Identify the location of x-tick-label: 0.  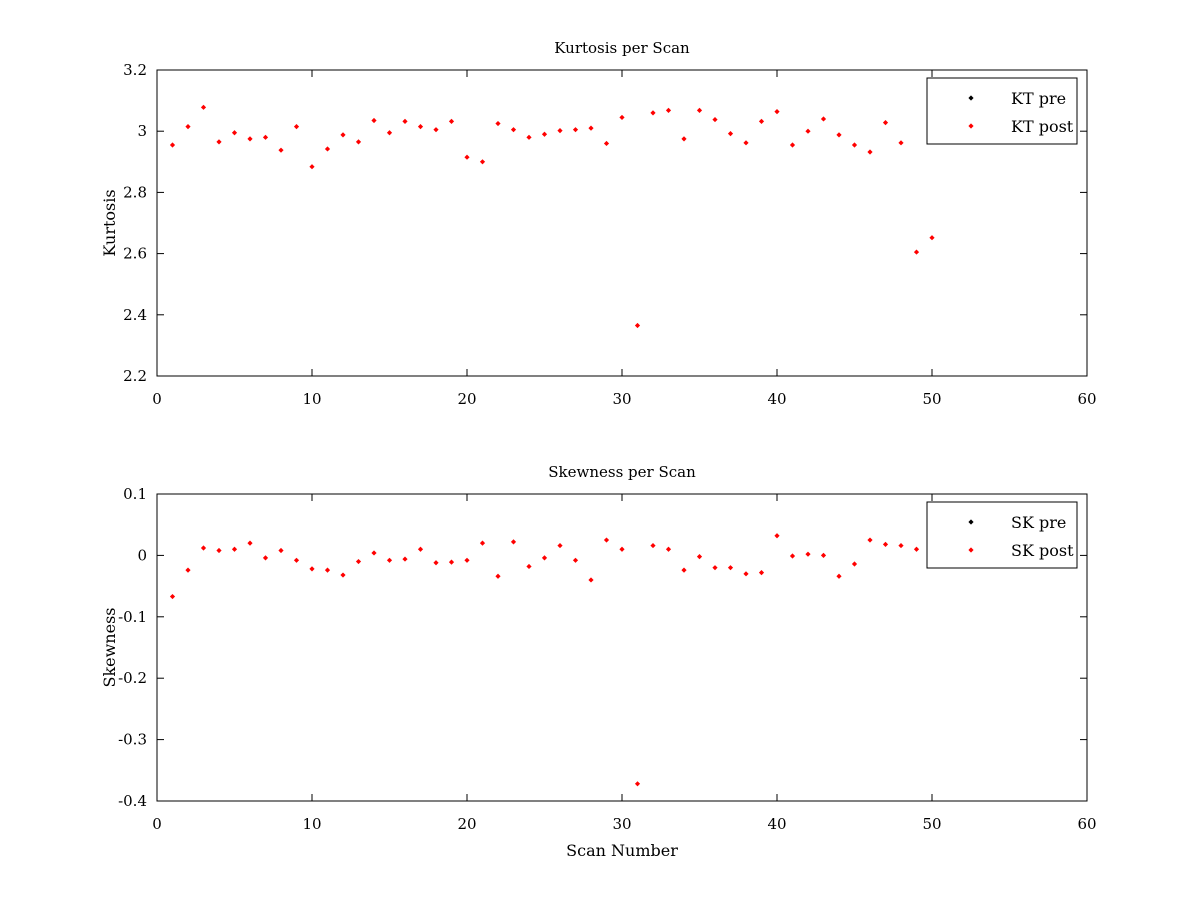
(157, 824).